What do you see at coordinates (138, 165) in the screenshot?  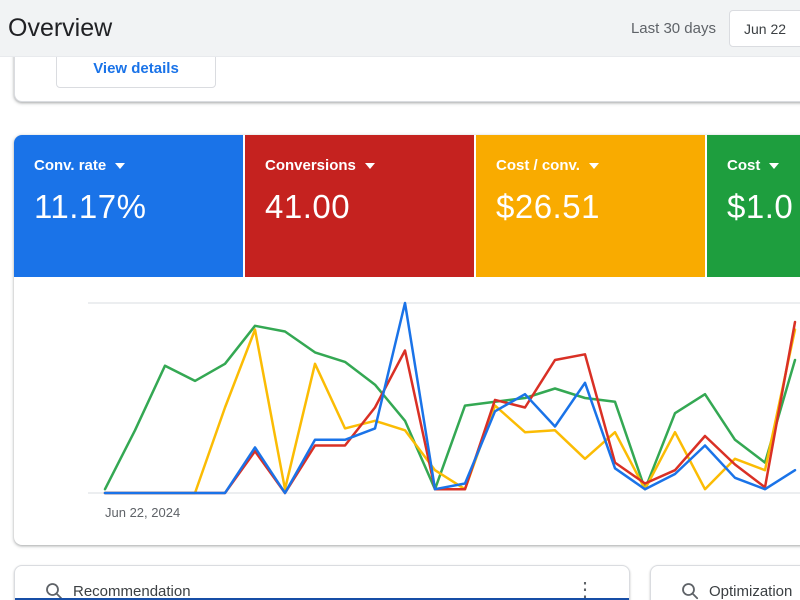 I see `metric-selector: Conv. rate` at bounding box center [138, 165].